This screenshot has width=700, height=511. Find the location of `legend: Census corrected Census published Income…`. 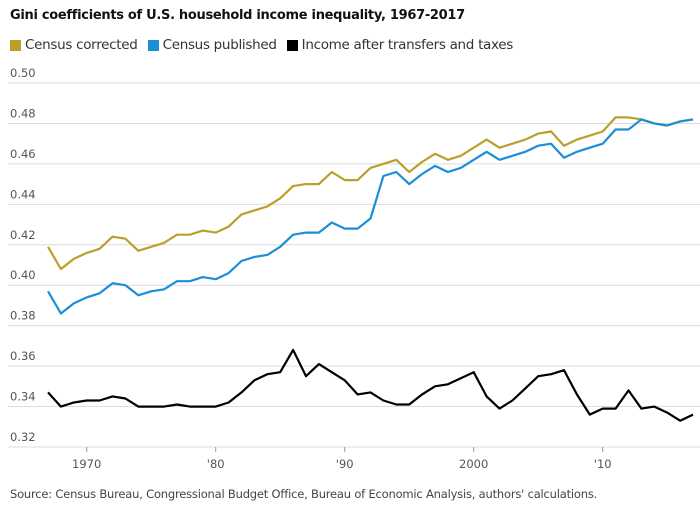

legend: Census corrected Census published Income… is located at coordinates (261, 45).